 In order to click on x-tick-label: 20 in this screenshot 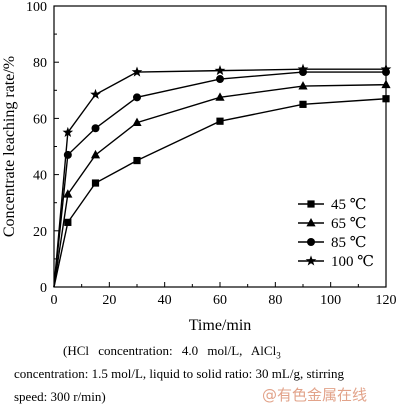, I will do `click(109, 300)`.